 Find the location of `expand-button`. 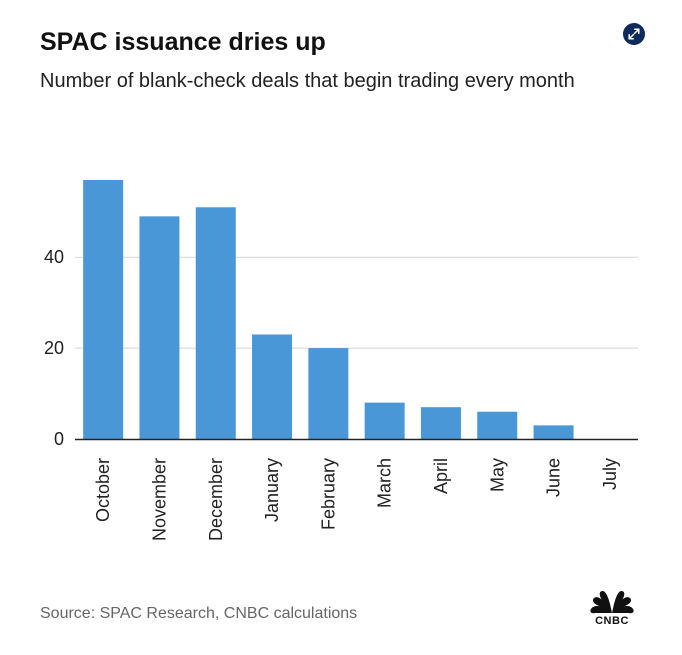

expand-button is located at coordinates (634, 34).